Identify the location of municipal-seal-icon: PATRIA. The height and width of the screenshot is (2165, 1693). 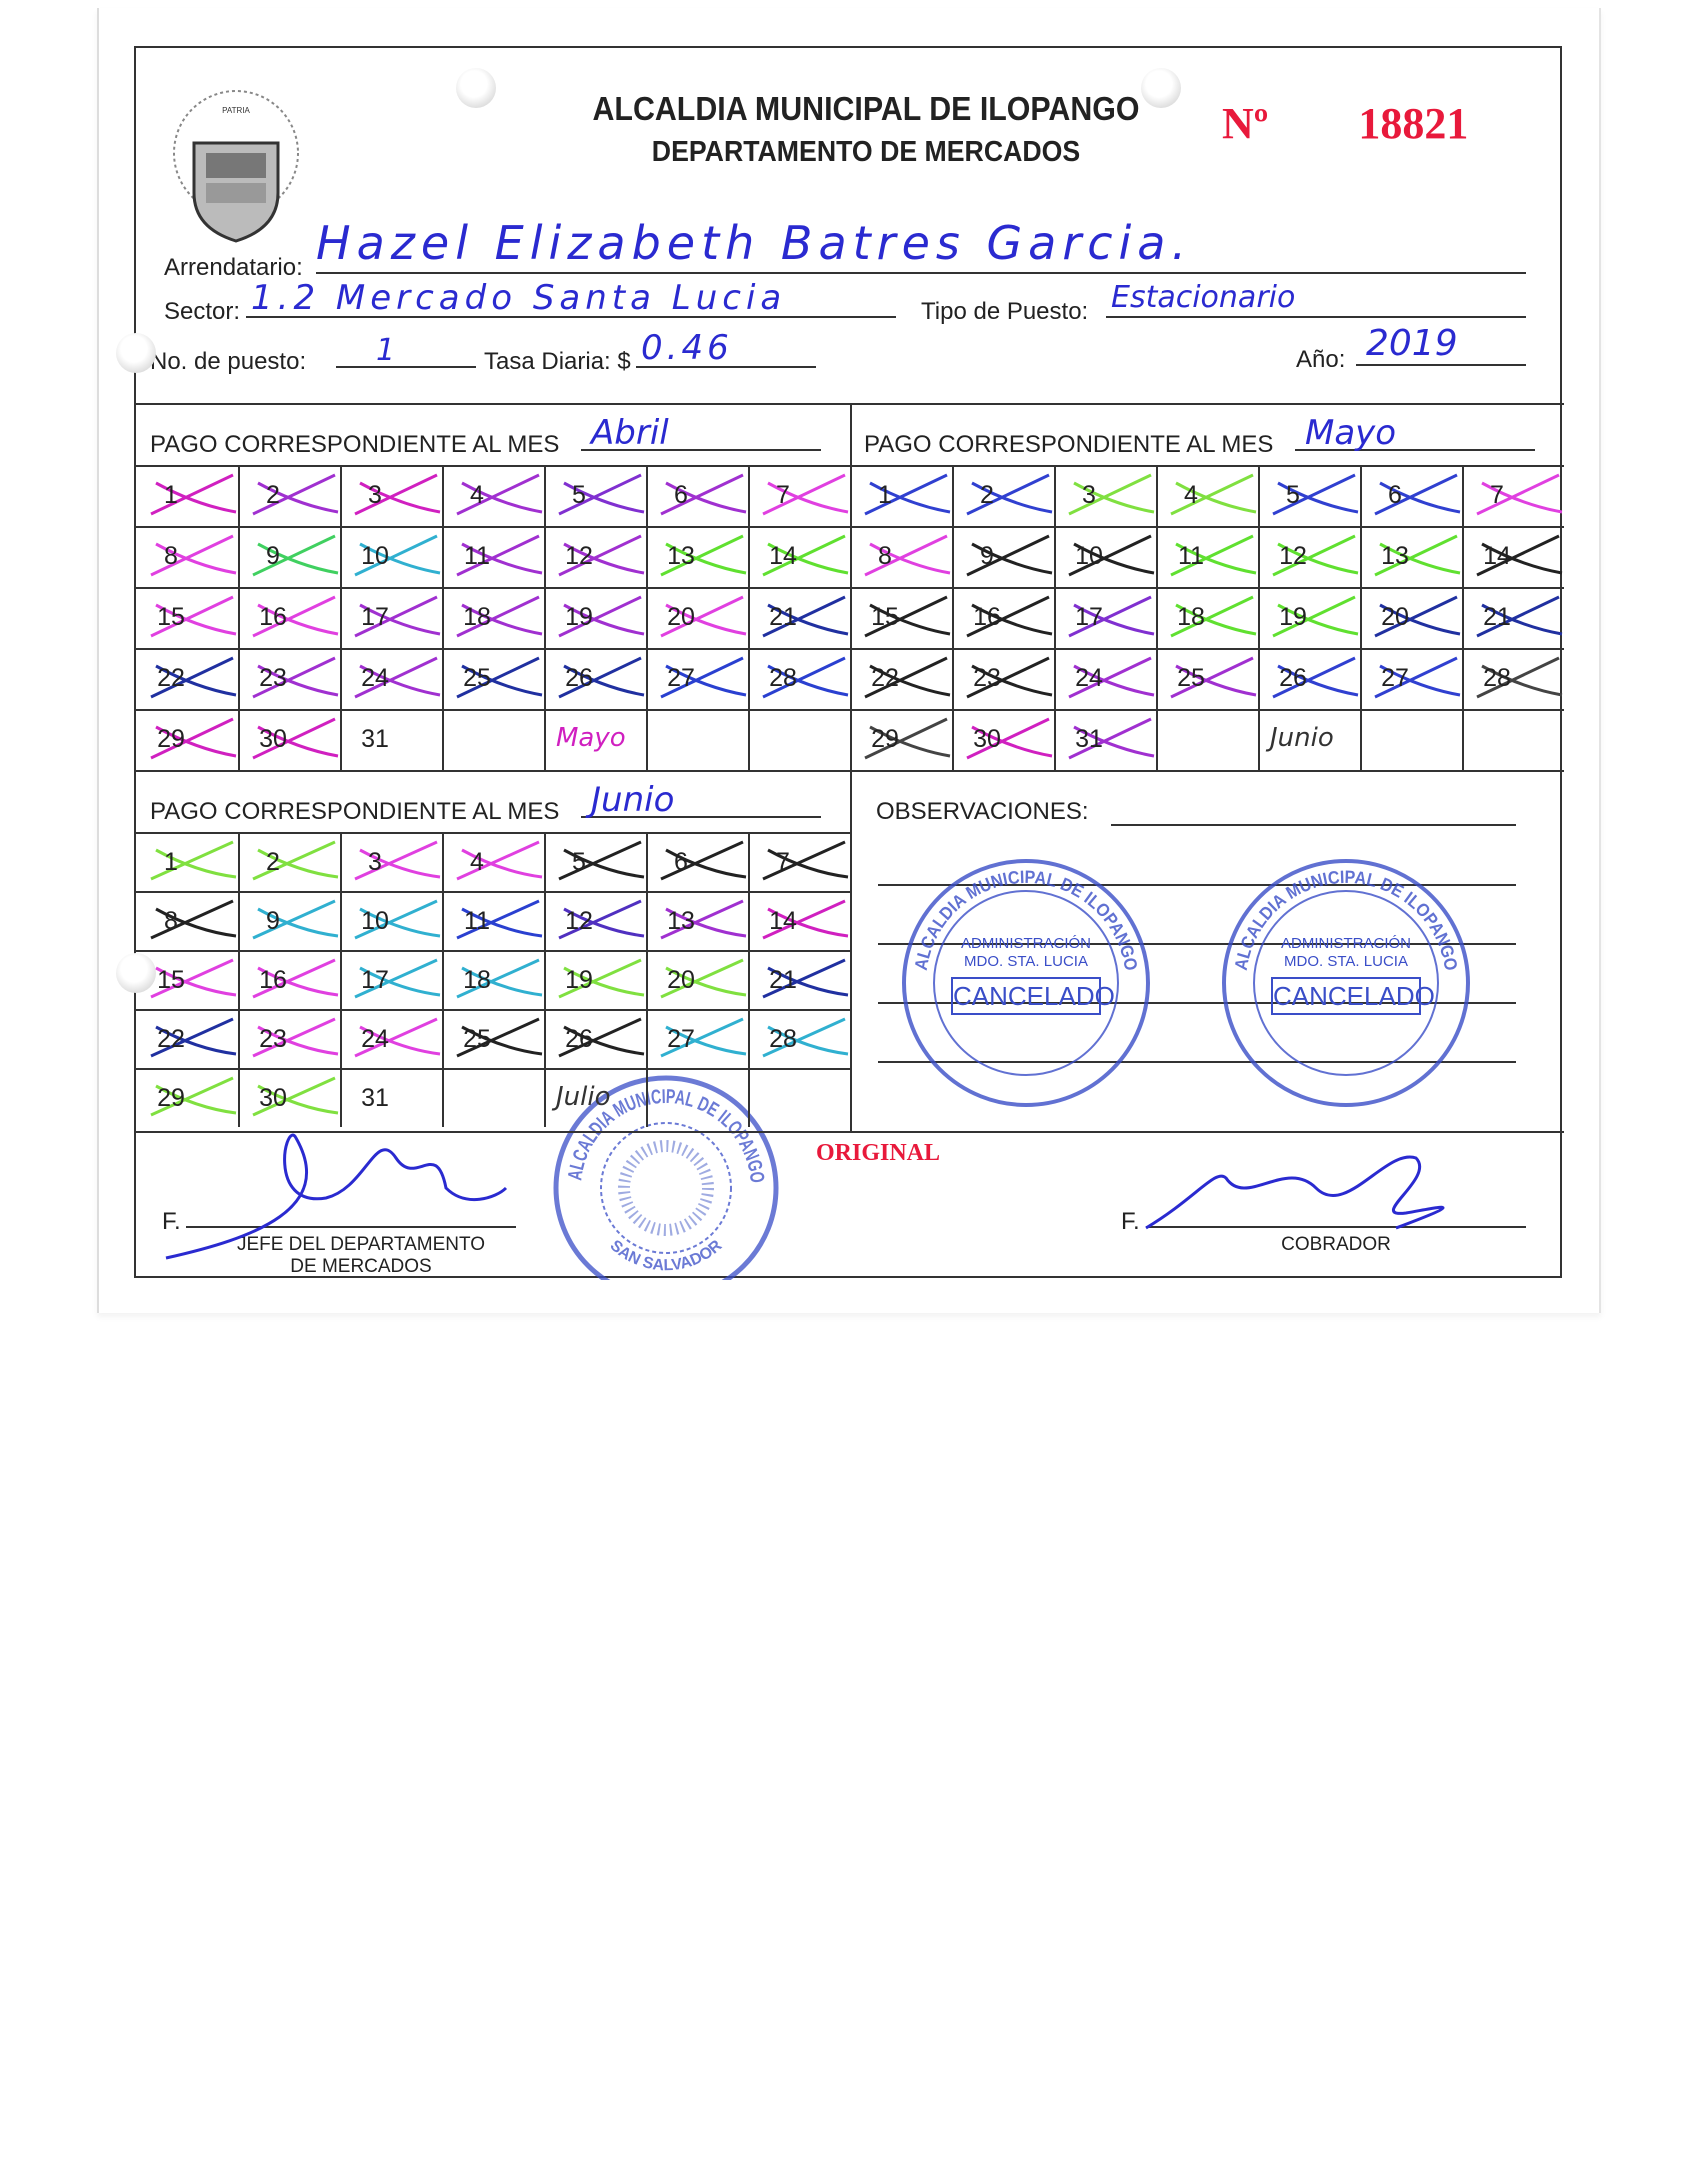
(236, 166).